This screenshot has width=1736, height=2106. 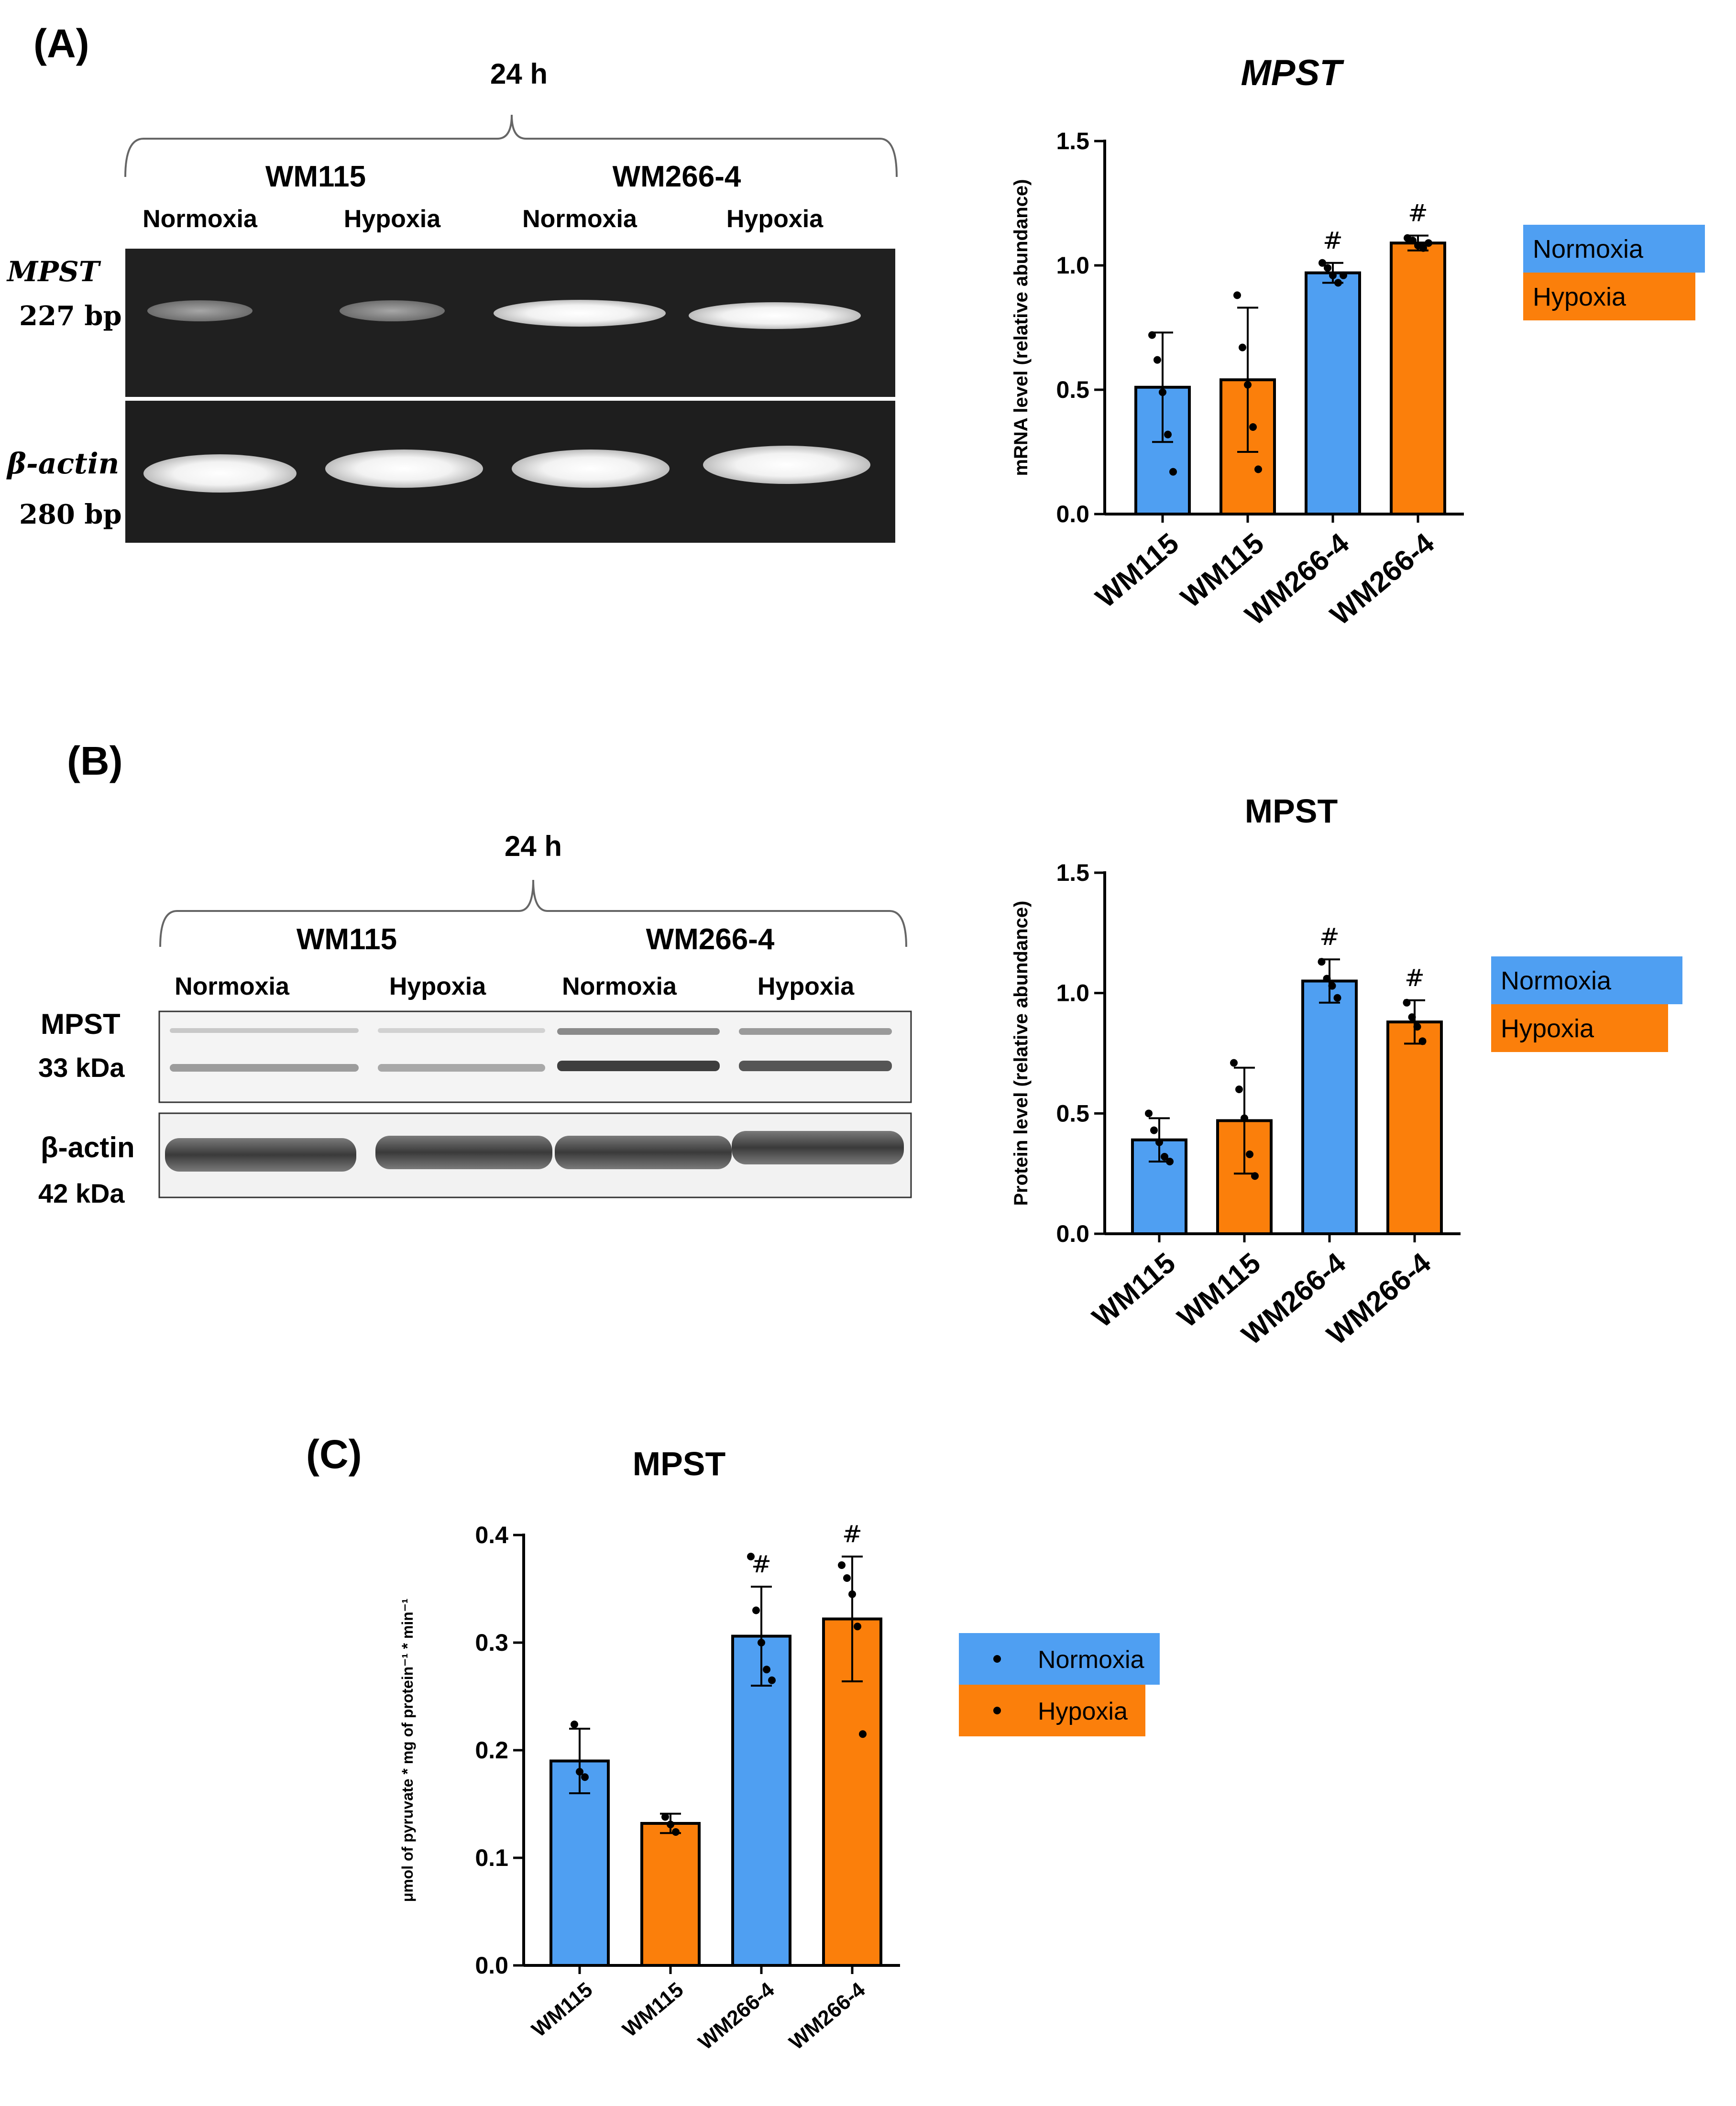 I want to click on chart-title: MPST, so click(x=1292, y=73).